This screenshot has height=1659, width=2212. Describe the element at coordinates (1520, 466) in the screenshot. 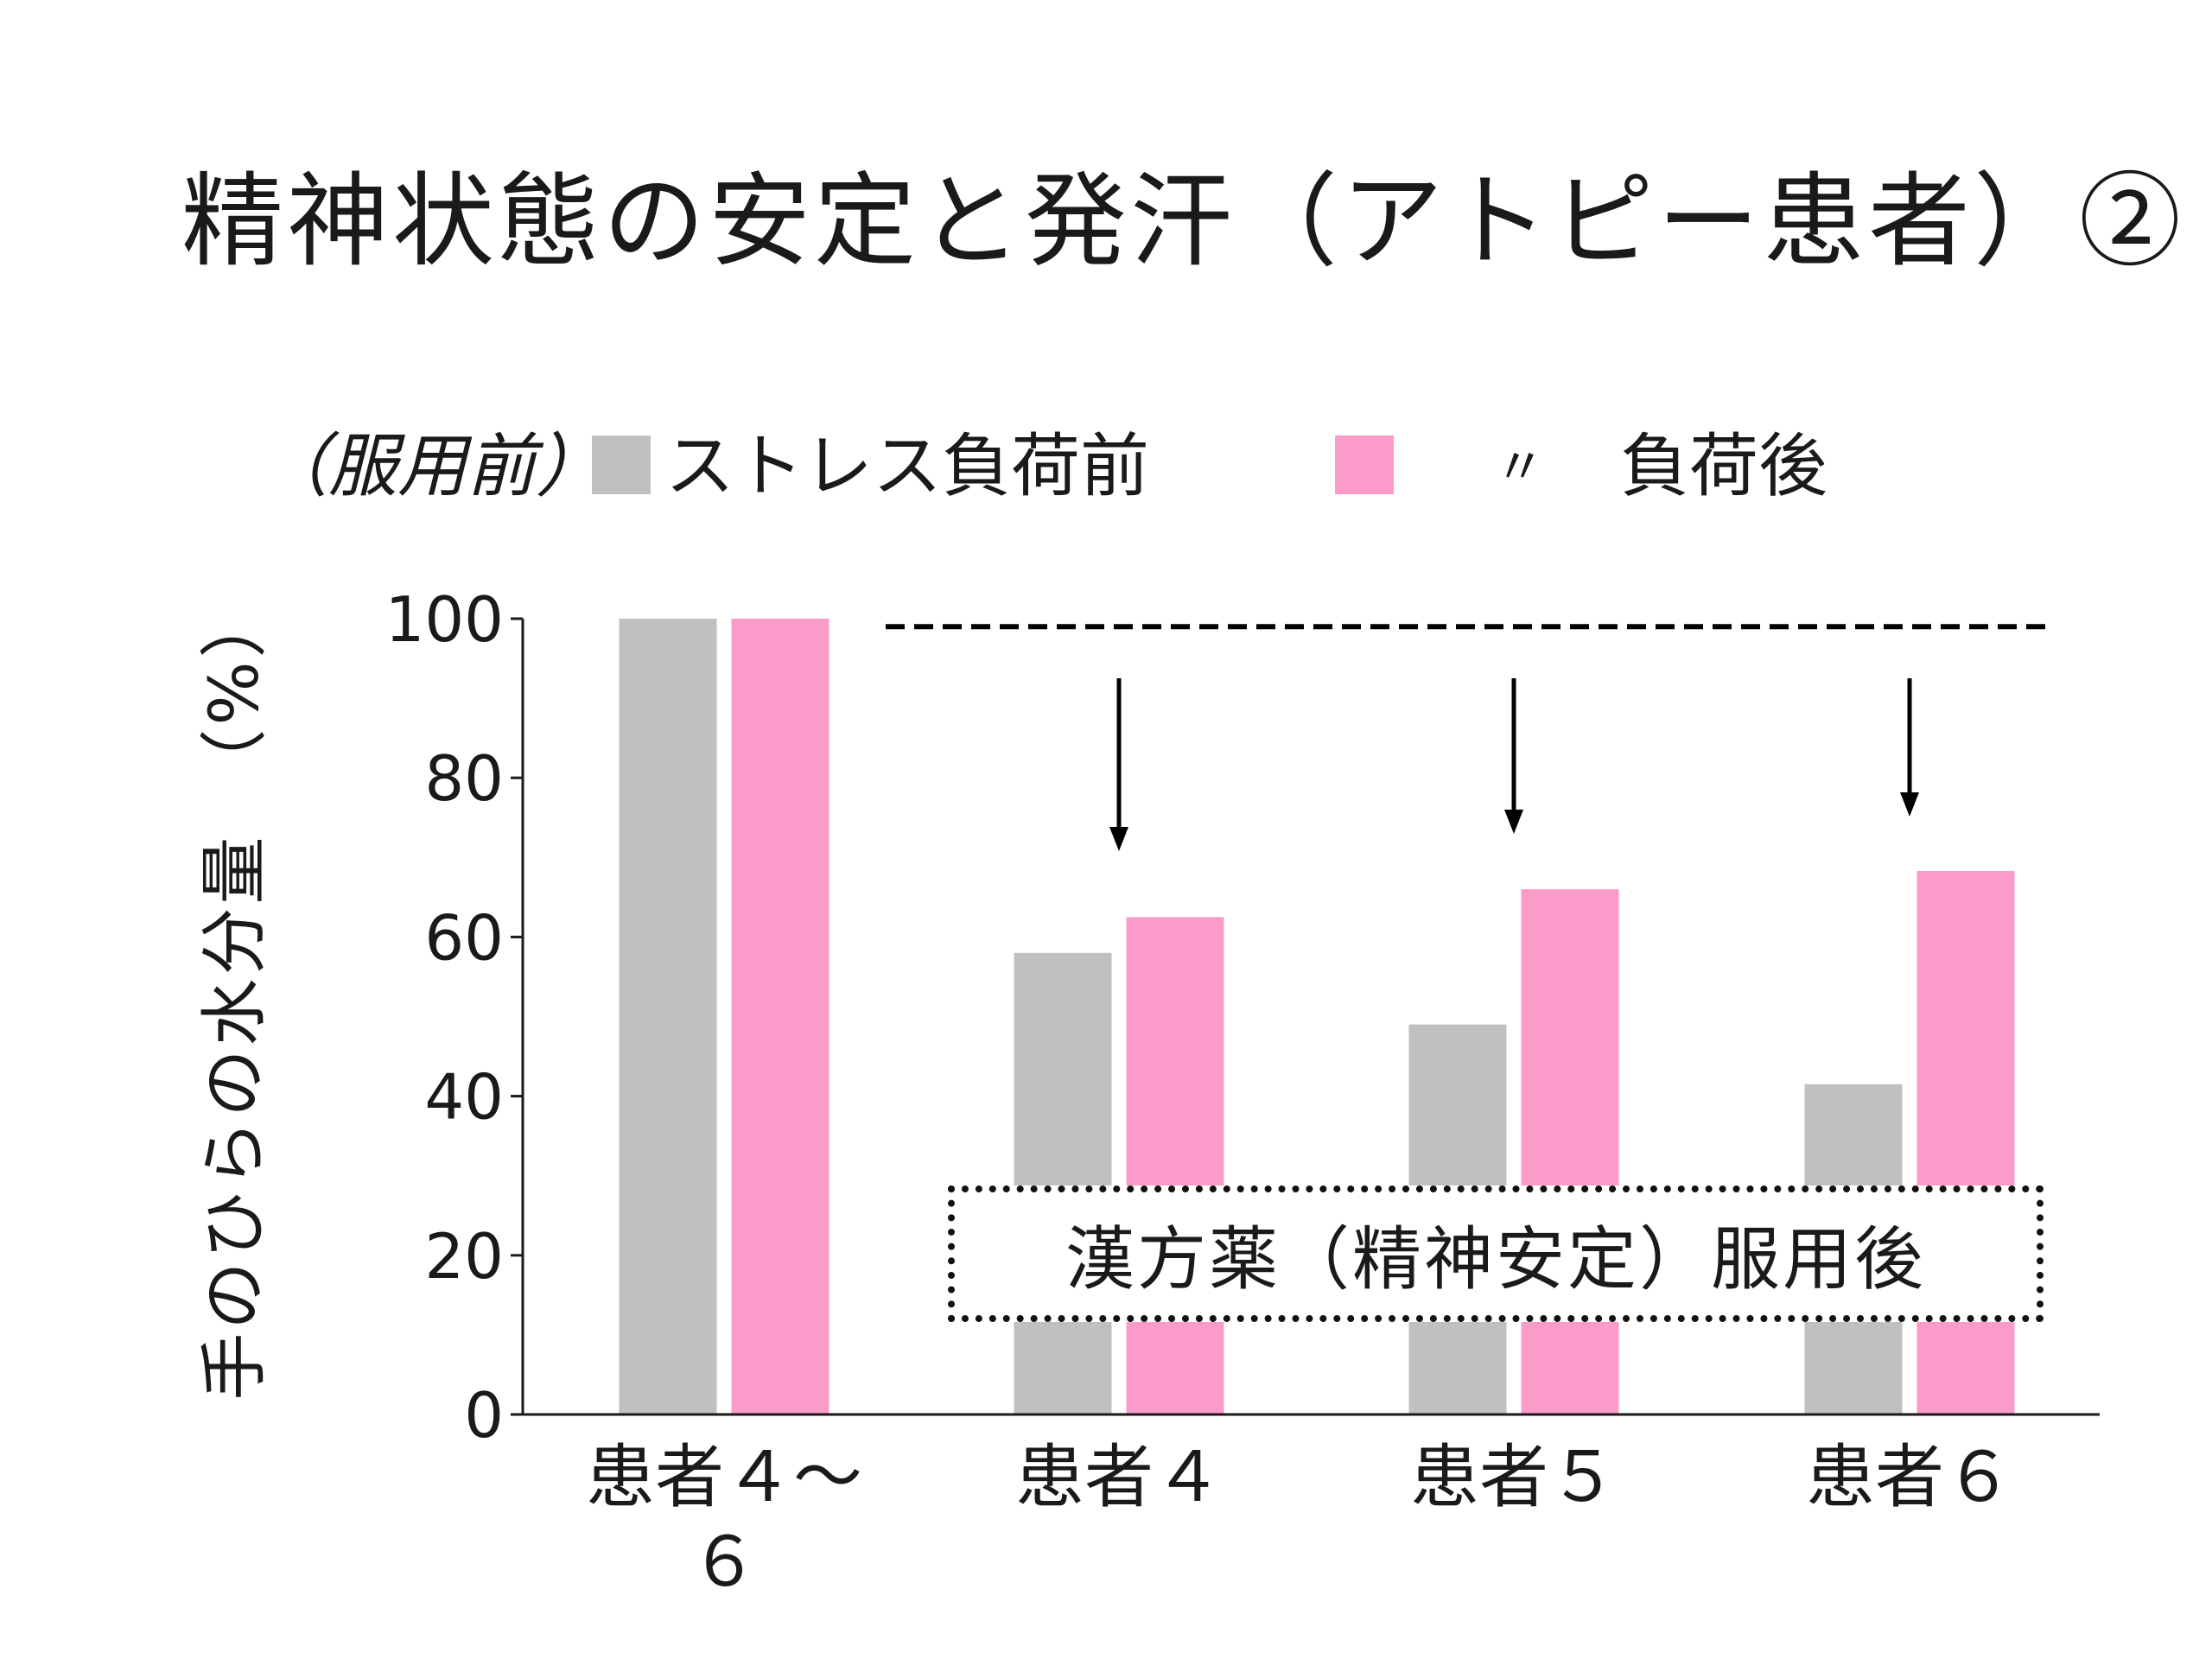

I see `legend-ditto-mark: 〃` at that location.